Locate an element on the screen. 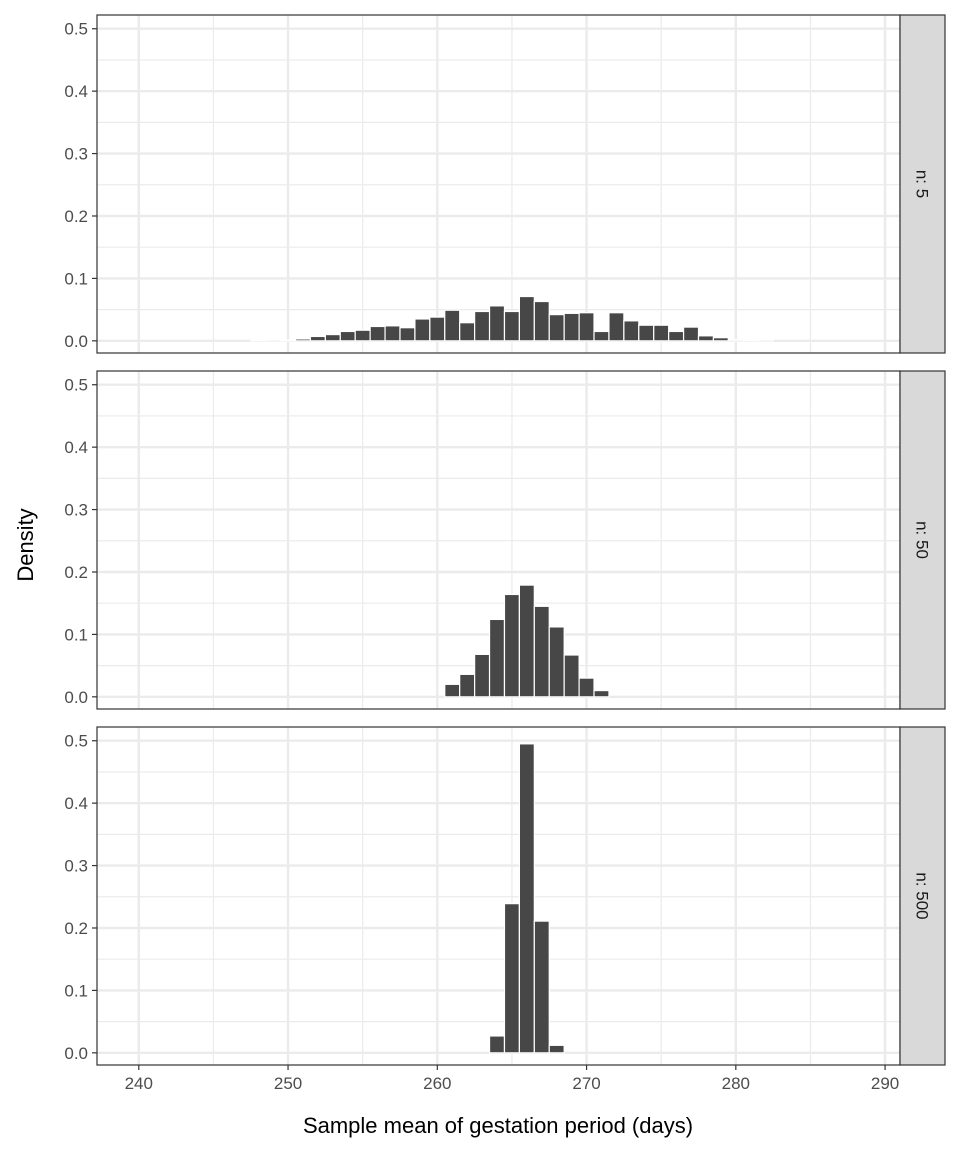  x-tick-label: 280 is located at coordinates (736, 1083).